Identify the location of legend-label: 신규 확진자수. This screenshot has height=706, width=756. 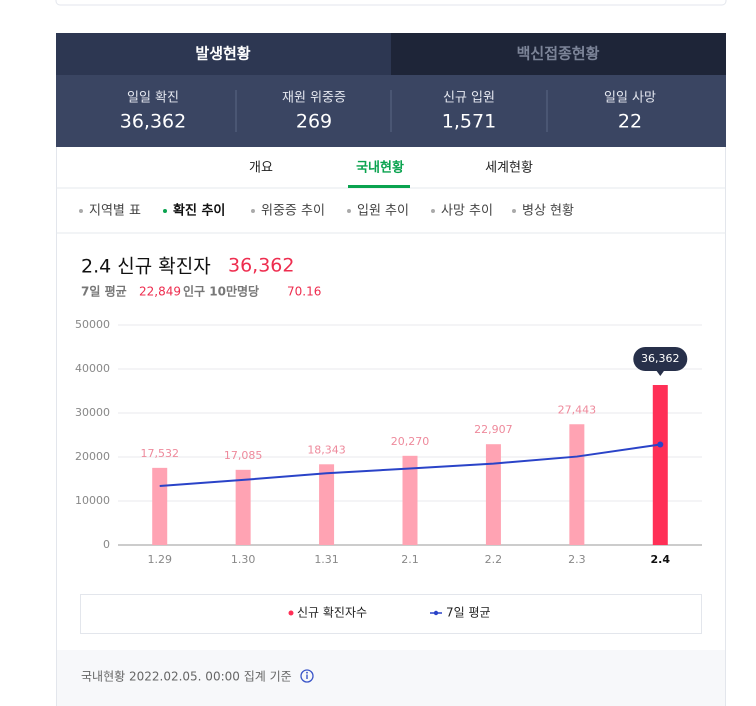
(332, 613).